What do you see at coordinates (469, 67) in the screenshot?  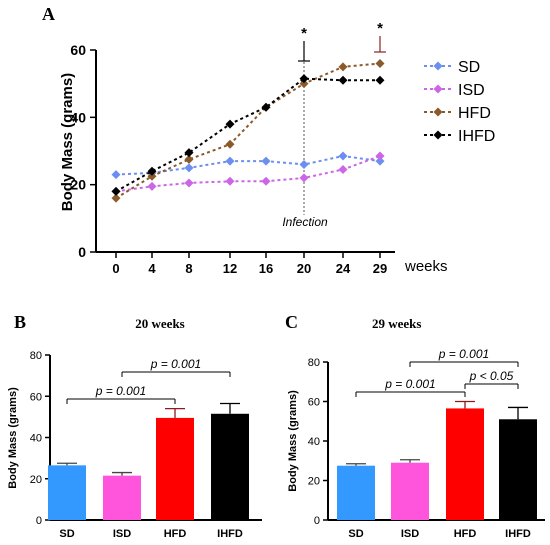 I see `legend-label-sd: SD` at bounding box center [469, 67].